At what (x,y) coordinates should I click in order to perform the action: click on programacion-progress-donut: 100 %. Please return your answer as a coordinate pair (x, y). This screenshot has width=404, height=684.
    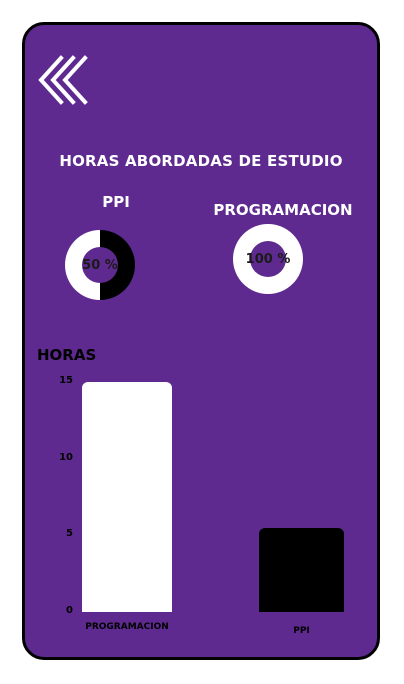
    Looking at the image, I should click on (268, 259).